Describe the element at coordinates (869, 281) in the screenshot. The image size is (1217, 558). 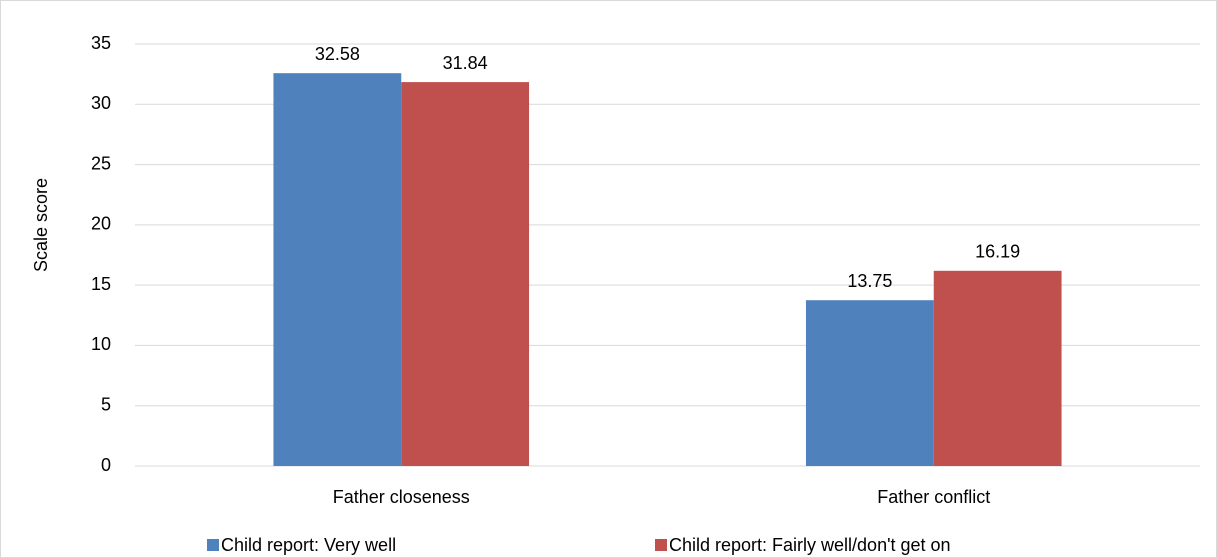
I see `value-label: 13.75` at that location.